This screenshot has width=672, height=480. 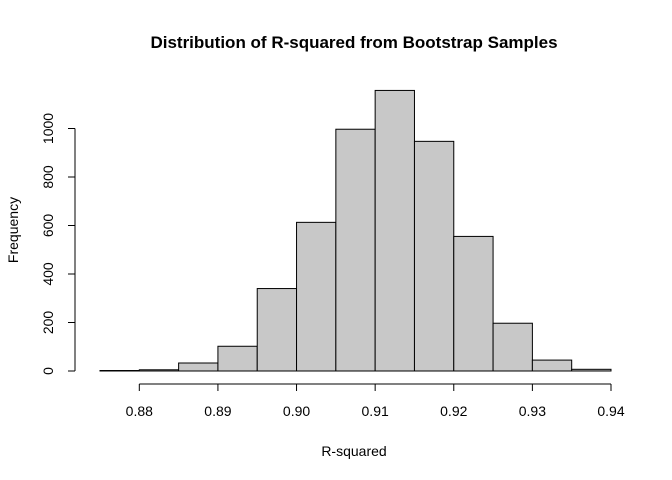 I want to click on x-tick-label: 0.94, so click(x=610, y=411).